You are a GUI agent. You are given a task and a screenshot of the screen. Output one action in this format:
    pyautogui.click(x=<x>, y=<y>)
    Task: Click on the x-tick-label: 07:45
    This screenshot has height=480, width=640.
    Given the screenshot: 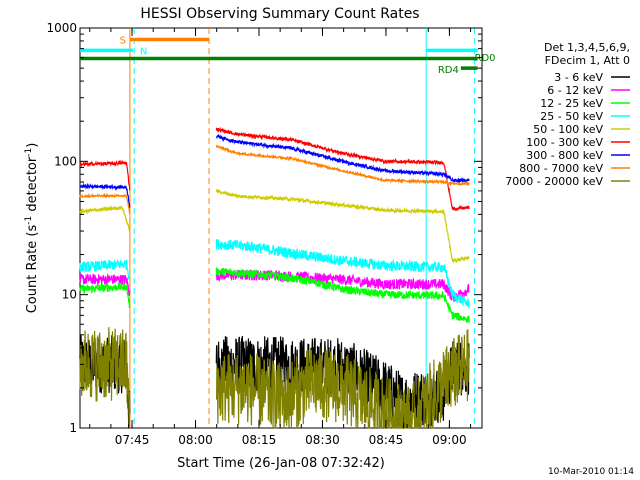 What is the action you would take?
    pyautogui.click(x=132, y=440)
    